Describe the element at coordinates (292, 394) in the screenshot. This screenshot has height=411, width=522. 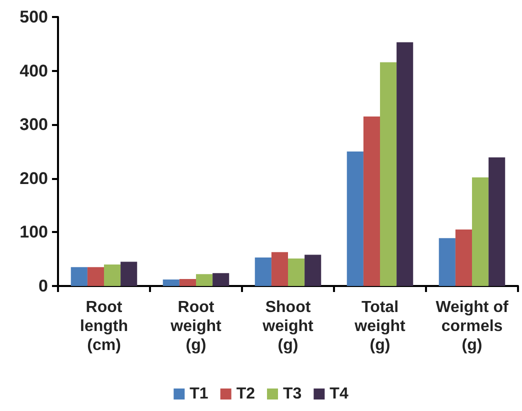
I see `legend-label: T3` at that location.